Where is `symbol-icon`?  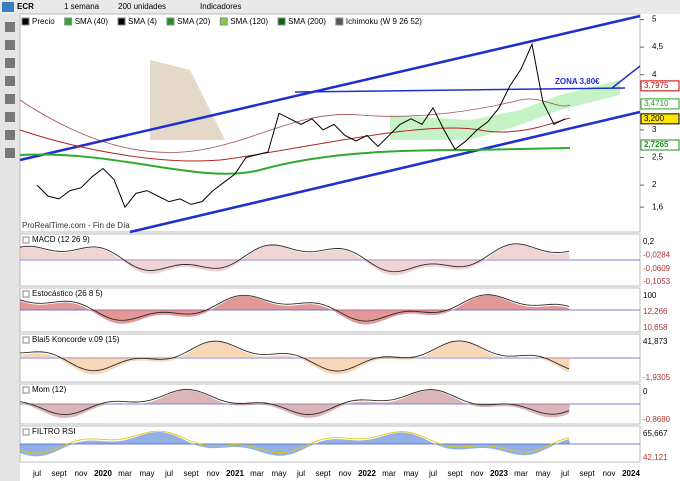 symbol-icon is located at coordinates (8, 7).